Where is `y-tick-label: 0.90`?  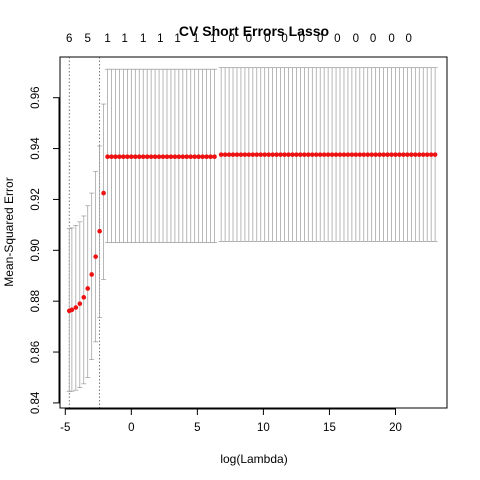 y-tick-label: 0.90 is located at coordinates (36, 250).